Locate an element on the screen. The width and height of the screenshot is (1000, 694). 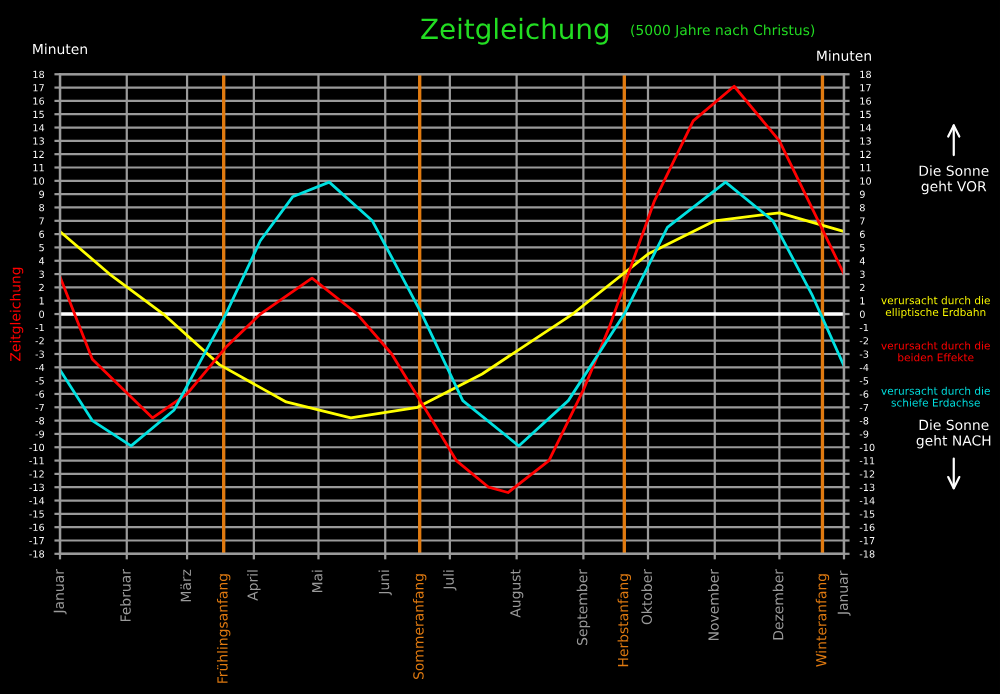
chart-title: Zeitgleichung is located at coordinates (515, 31).